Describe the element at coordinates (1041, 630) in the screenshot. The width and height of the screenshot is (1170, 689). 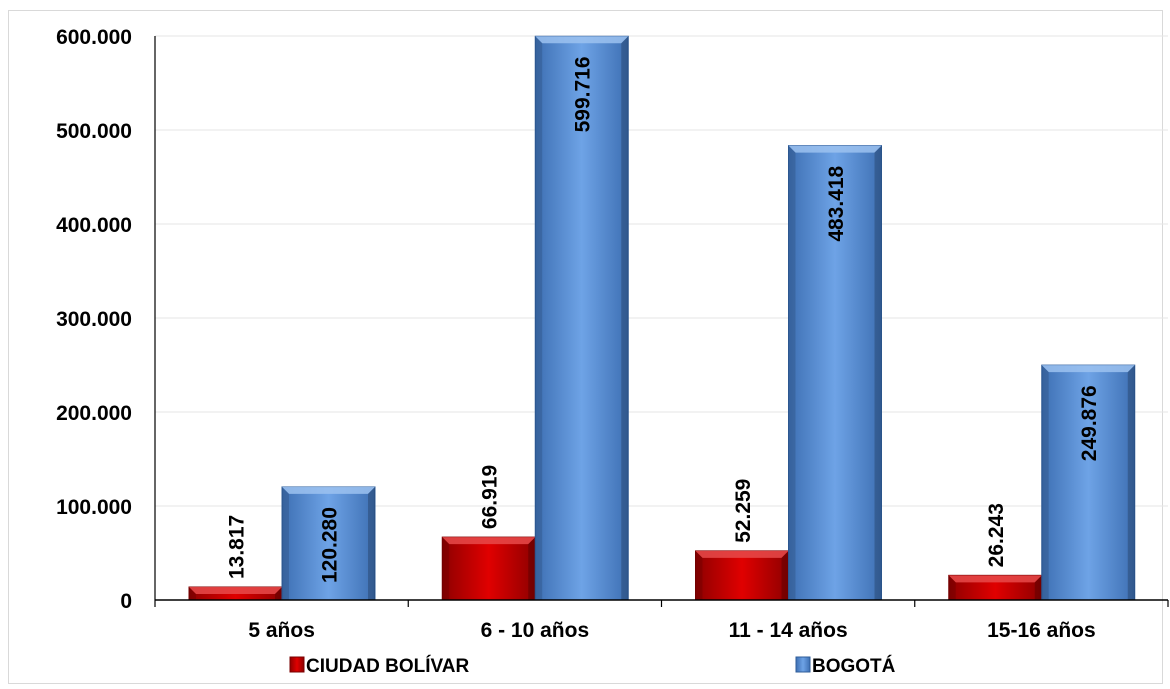
I see `x-tick-label: 15-16 años` at that location.